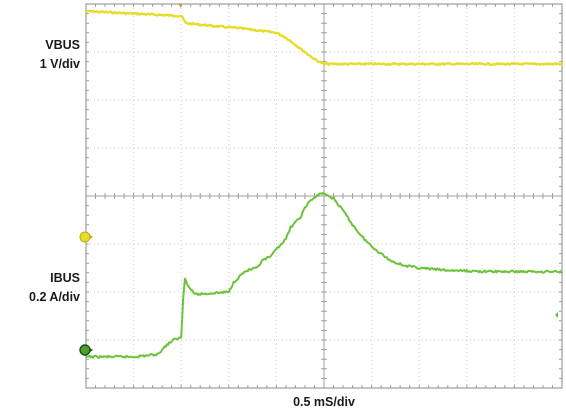 The width and height of the screenshot is (566, 412). What do you see at coordinates (62, 45) in the screenshot?
I see `vbus-channel-label: VBUS` at bounding box center [62, 45].